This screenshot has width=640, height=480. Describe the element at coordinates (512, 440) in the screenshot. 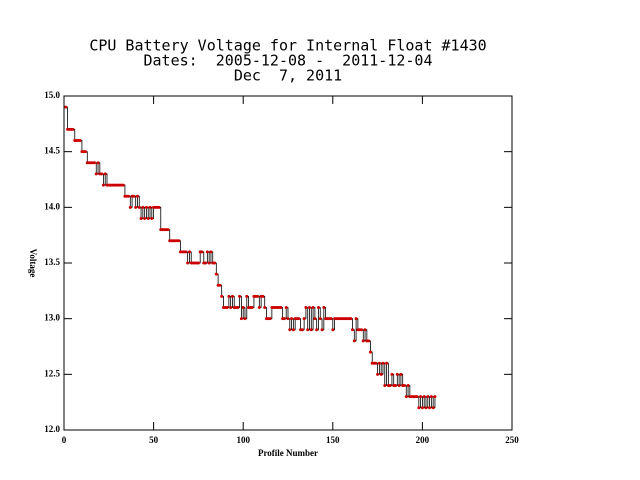

I see `x-tick-label: 250` at that location.